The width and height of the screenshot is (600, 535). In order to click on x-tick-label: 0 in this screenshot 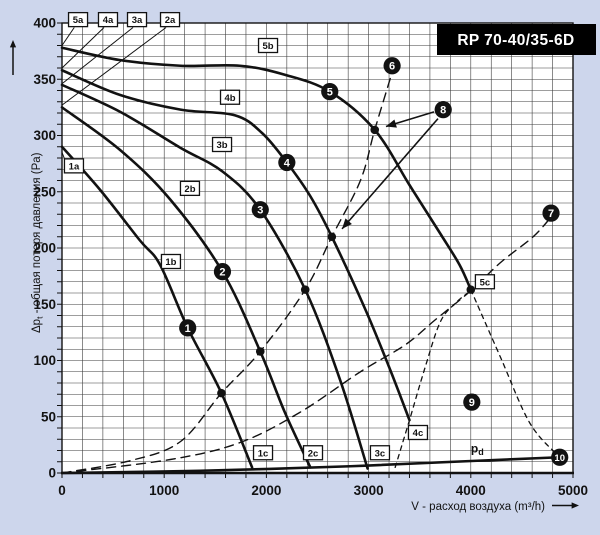, I will do `click(62, 490)`.